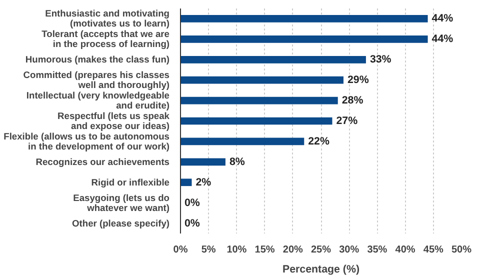  I want to click on y-tick-label: Other (please specify), so click(121, 223).